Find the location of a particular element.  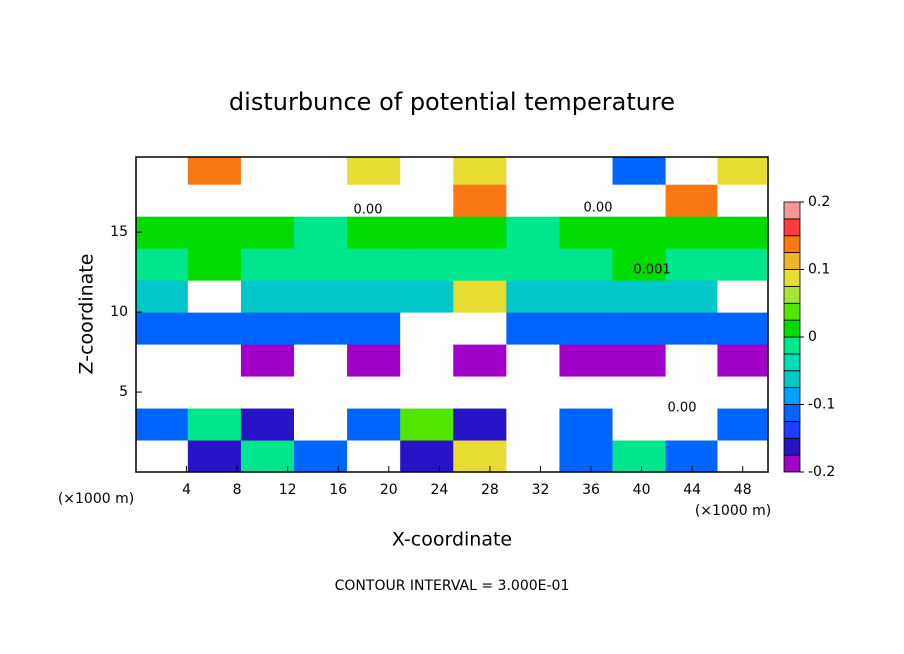

chart-title: disturbunce of potential temperature is located at coordinates (452, 102).